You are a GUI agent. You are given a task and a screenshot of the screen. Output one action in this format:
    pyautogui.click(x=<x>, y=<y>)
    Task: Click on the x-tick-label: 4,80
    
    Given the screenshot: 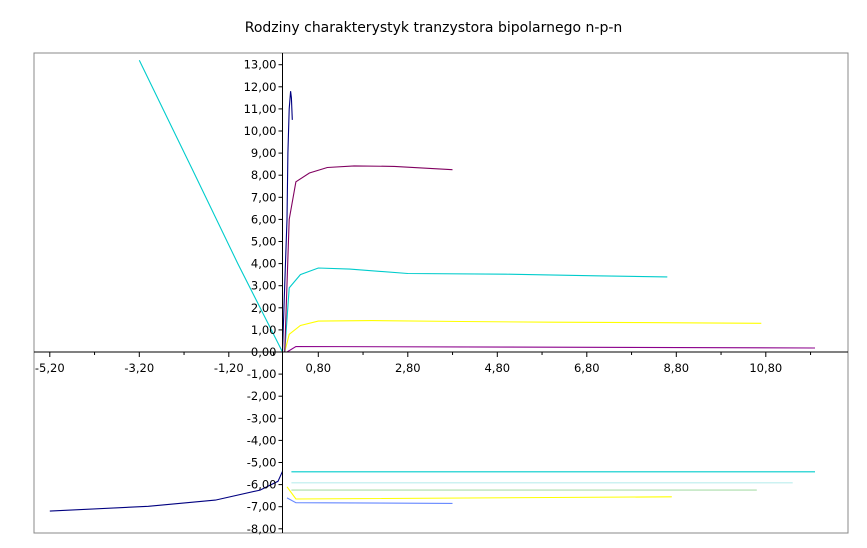 What is the action you would take?
    pyautogui.click(x=497, y=368)
    